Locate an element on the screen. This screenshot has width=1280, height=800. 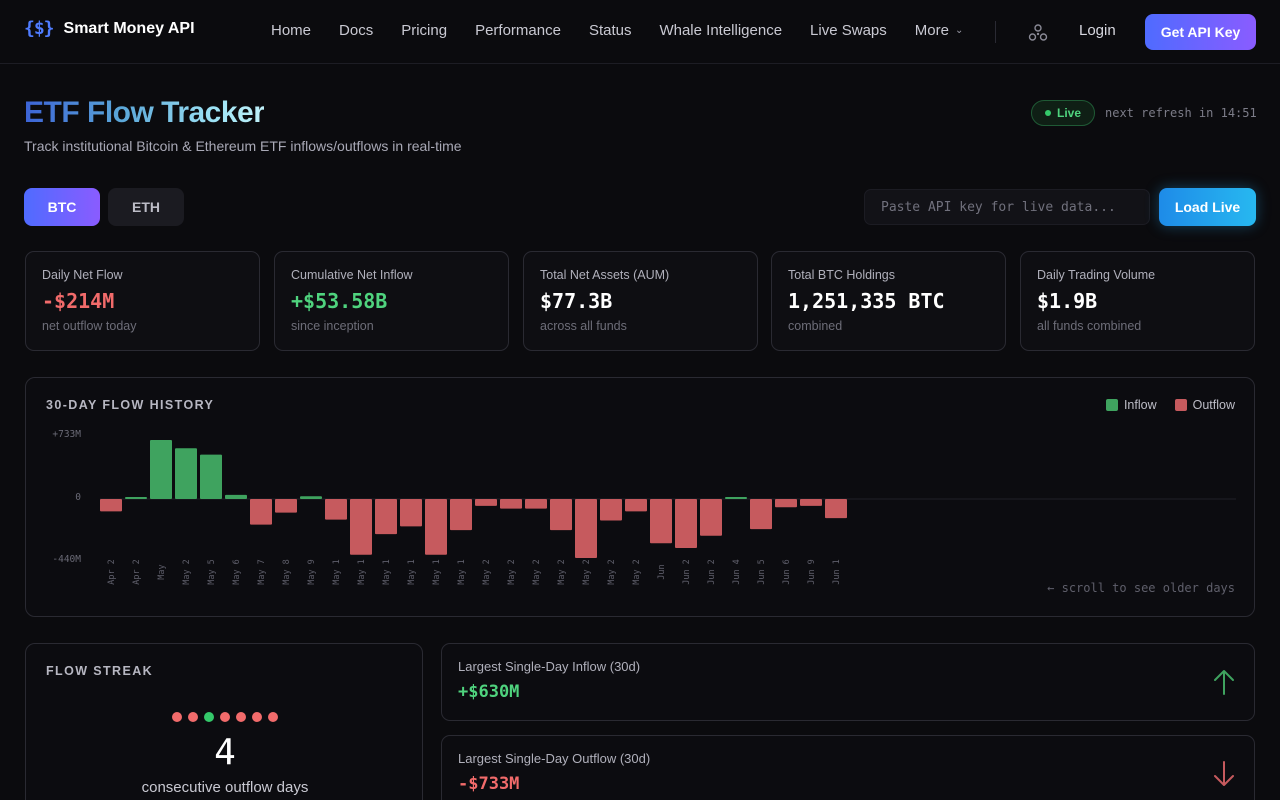
legend-outflow: Outflow is located at coordinates (1204, 405).